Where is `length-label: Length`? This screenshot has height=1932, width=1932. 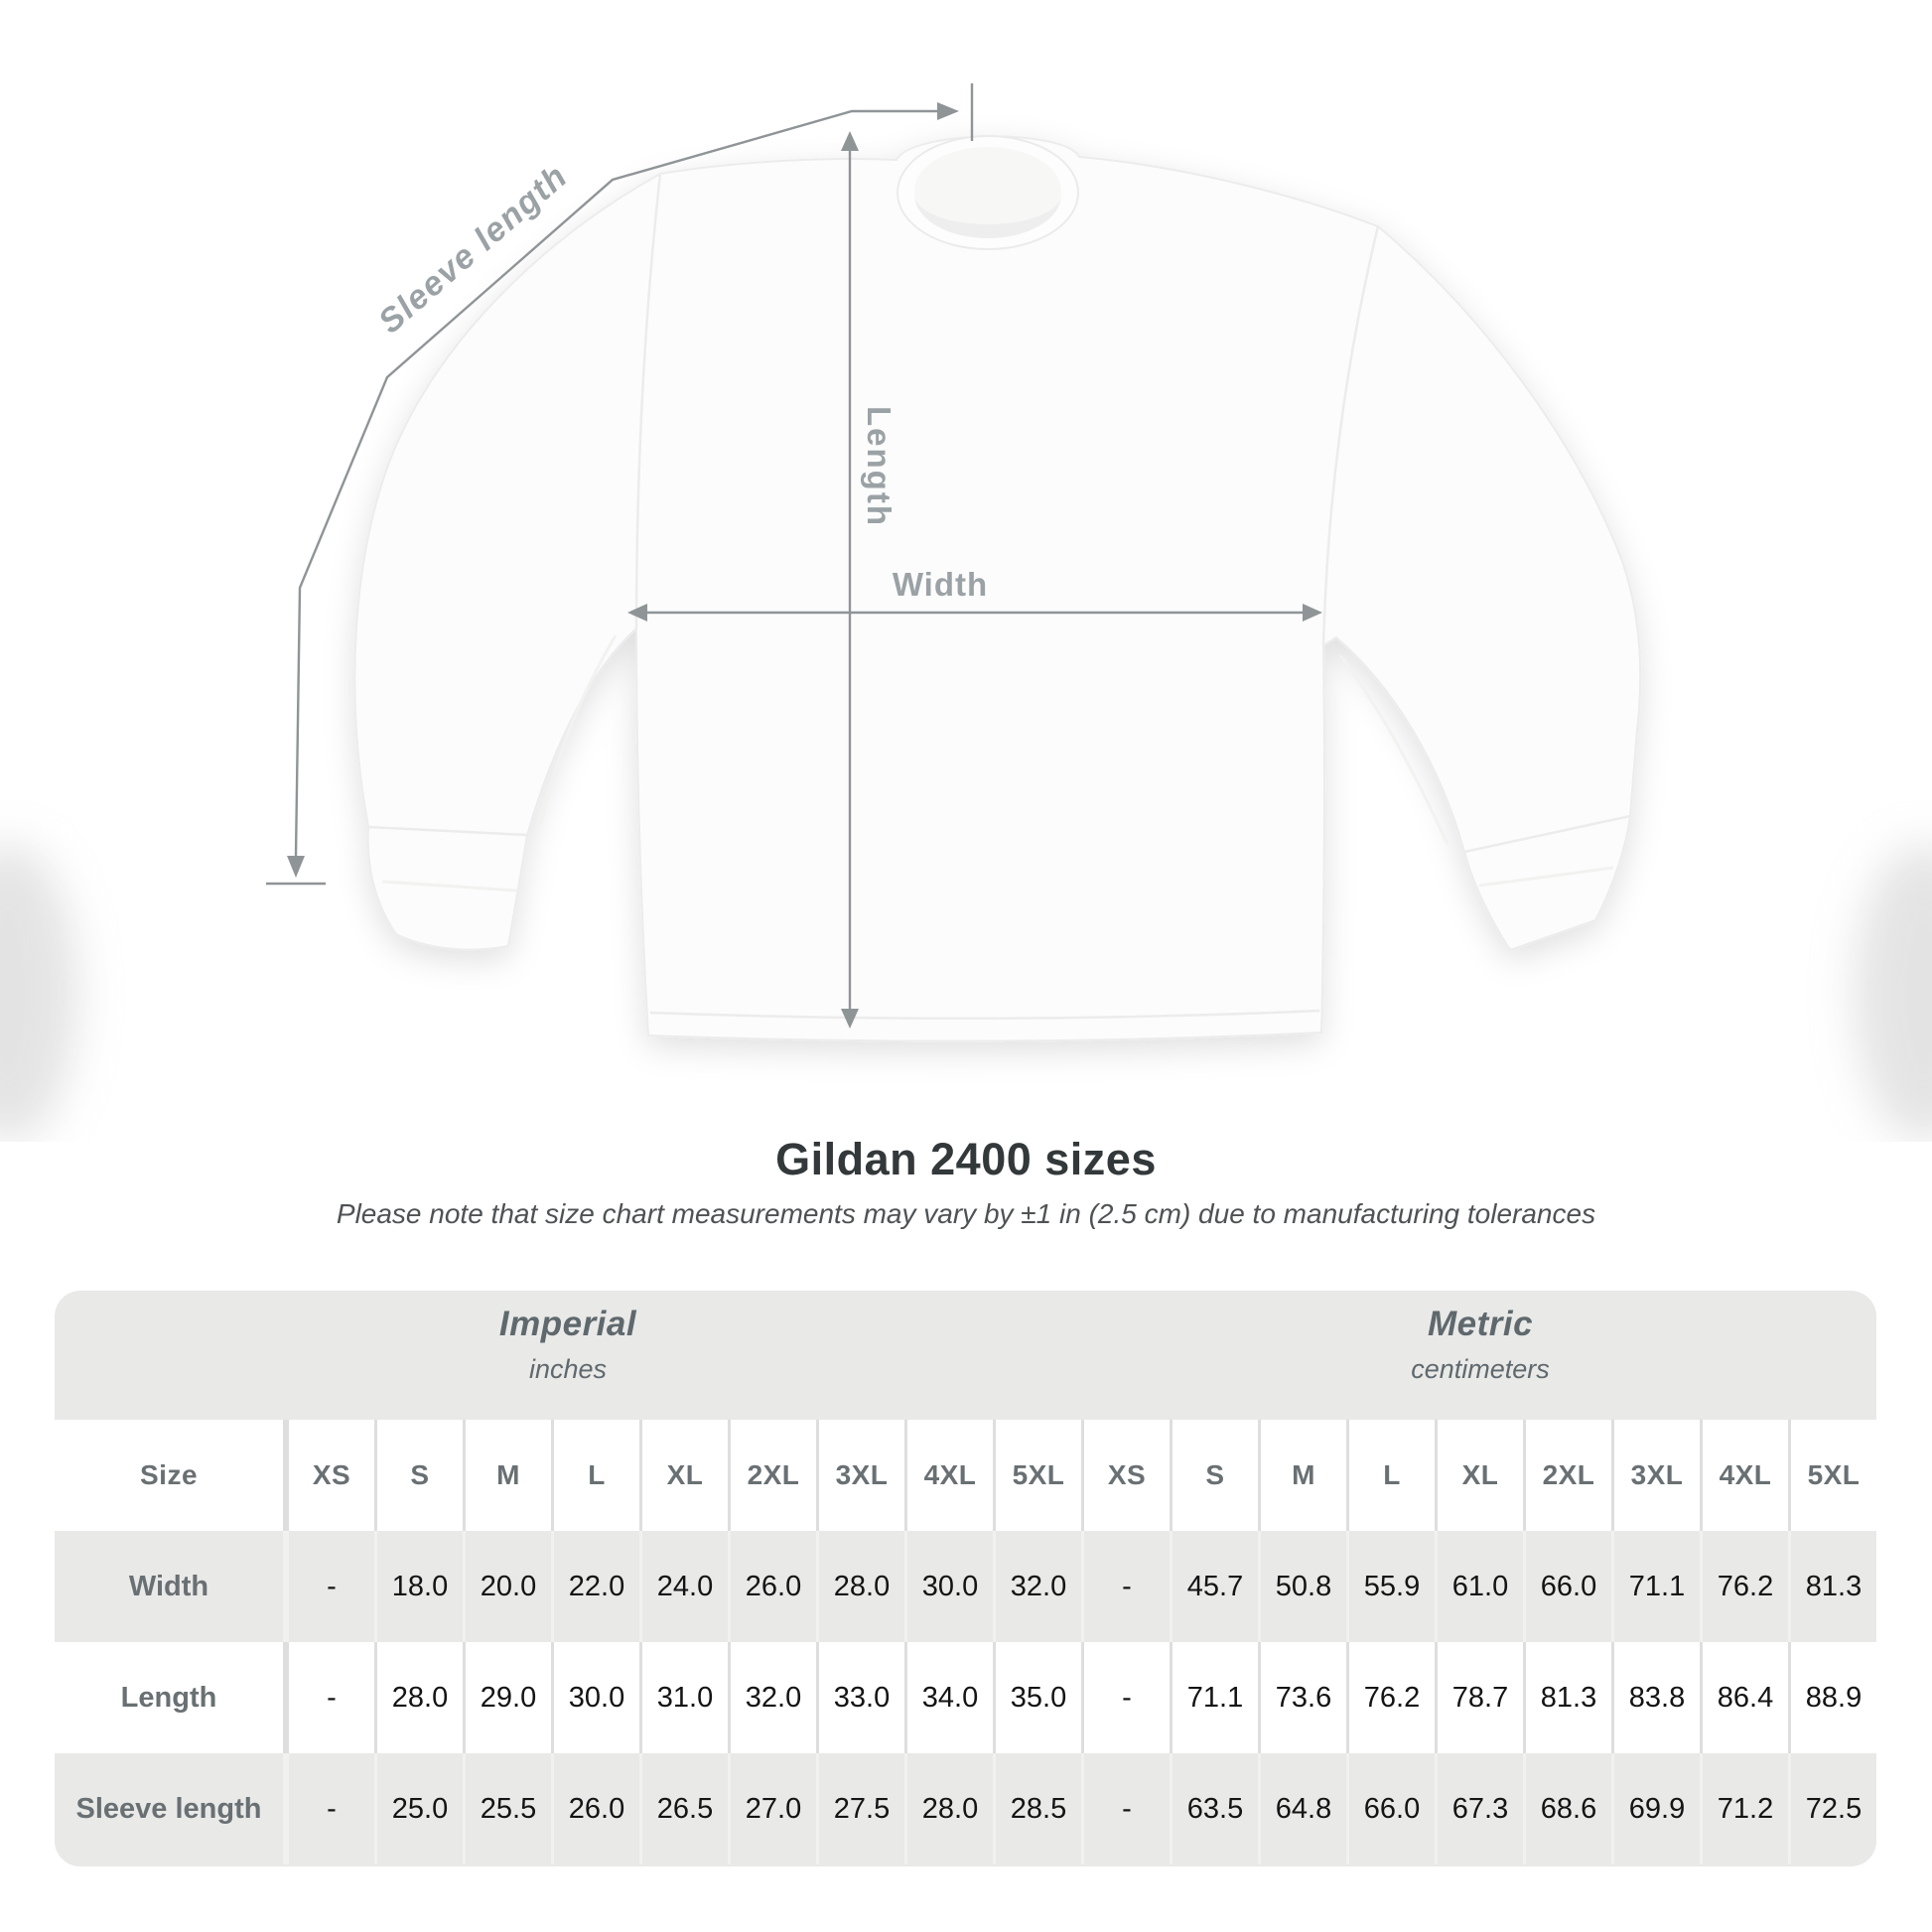
length-label: Length is located at coordinates (879, 466).